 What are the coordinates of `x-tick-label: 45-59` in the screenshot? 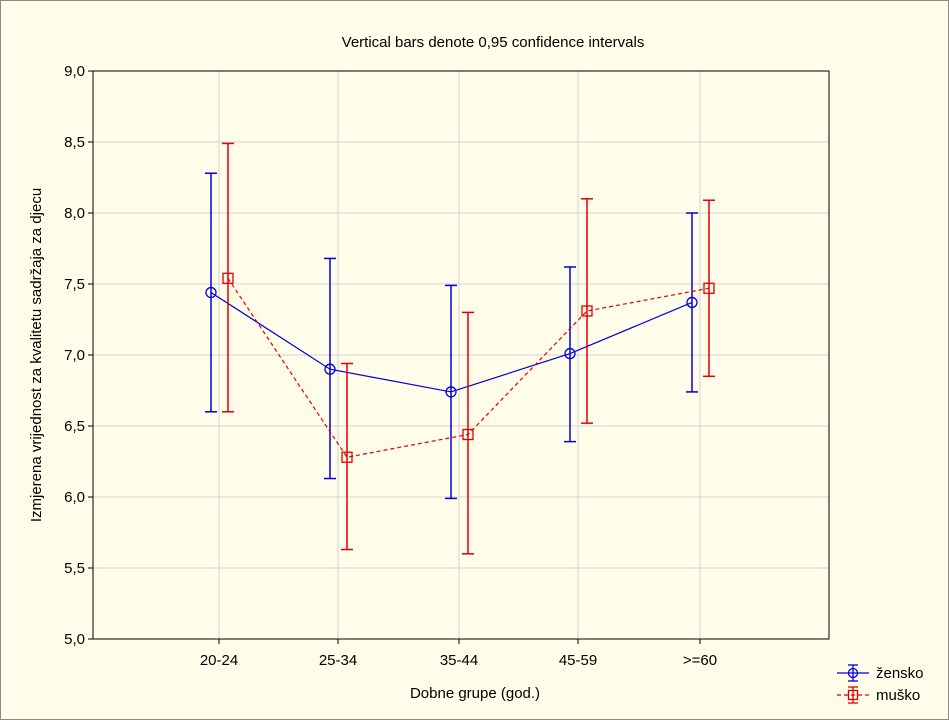 It's located at (578, 660).